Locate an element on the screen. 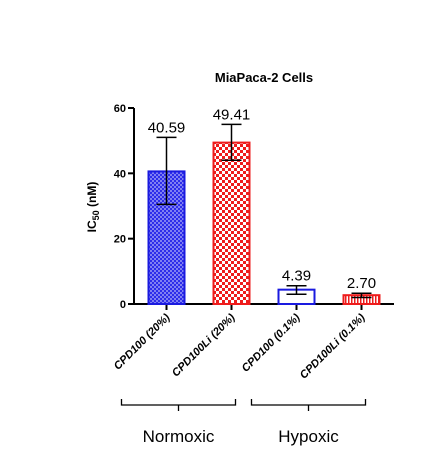 The image size is (446, 465). y-tick-label: 20 is located at coordinates (120, 240).